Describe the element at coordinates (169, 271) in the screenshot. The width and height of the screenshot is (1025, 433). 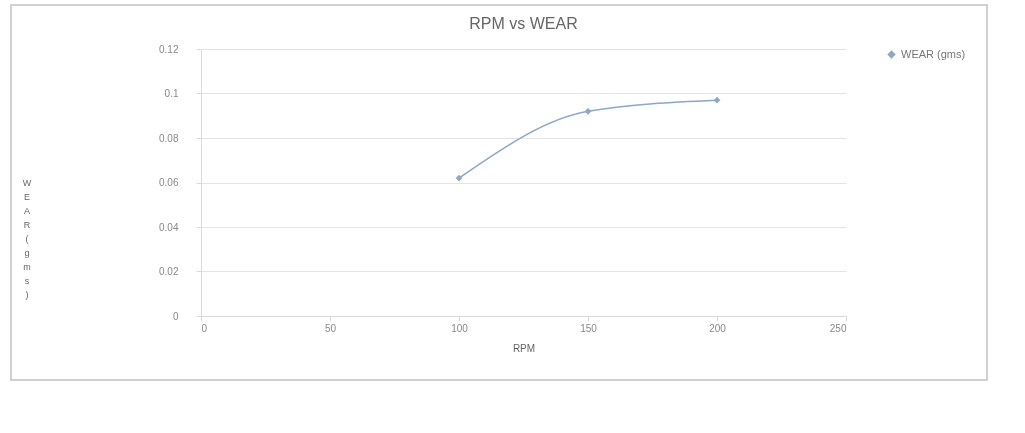
I see `y-tick-label: 0.02` at that location.